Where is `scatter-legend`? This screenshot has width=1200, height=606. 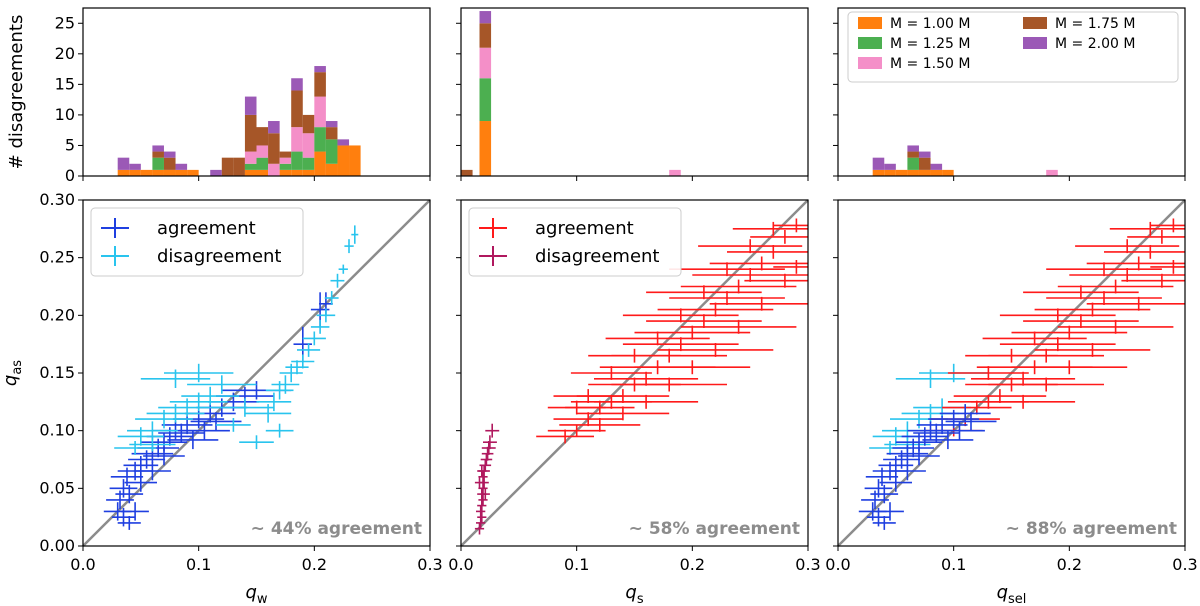
scatter-legend is located at coordinates (197, 242).